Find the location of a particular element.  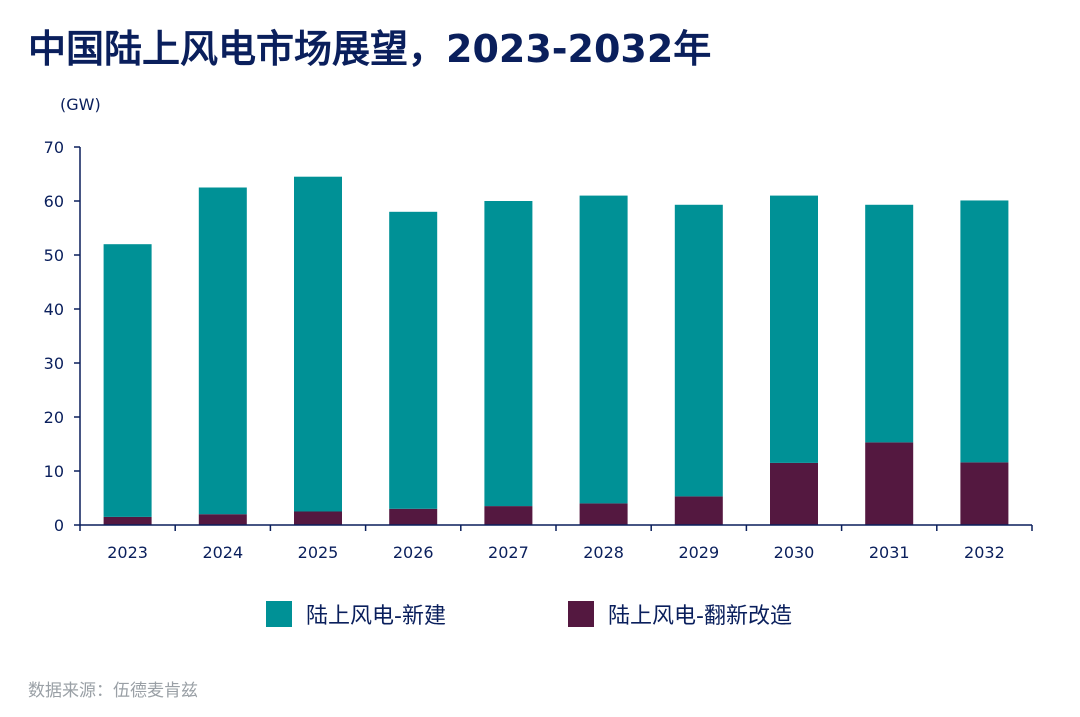

x-tick-label-2031: 2031 is located at coordinates (889, 552).